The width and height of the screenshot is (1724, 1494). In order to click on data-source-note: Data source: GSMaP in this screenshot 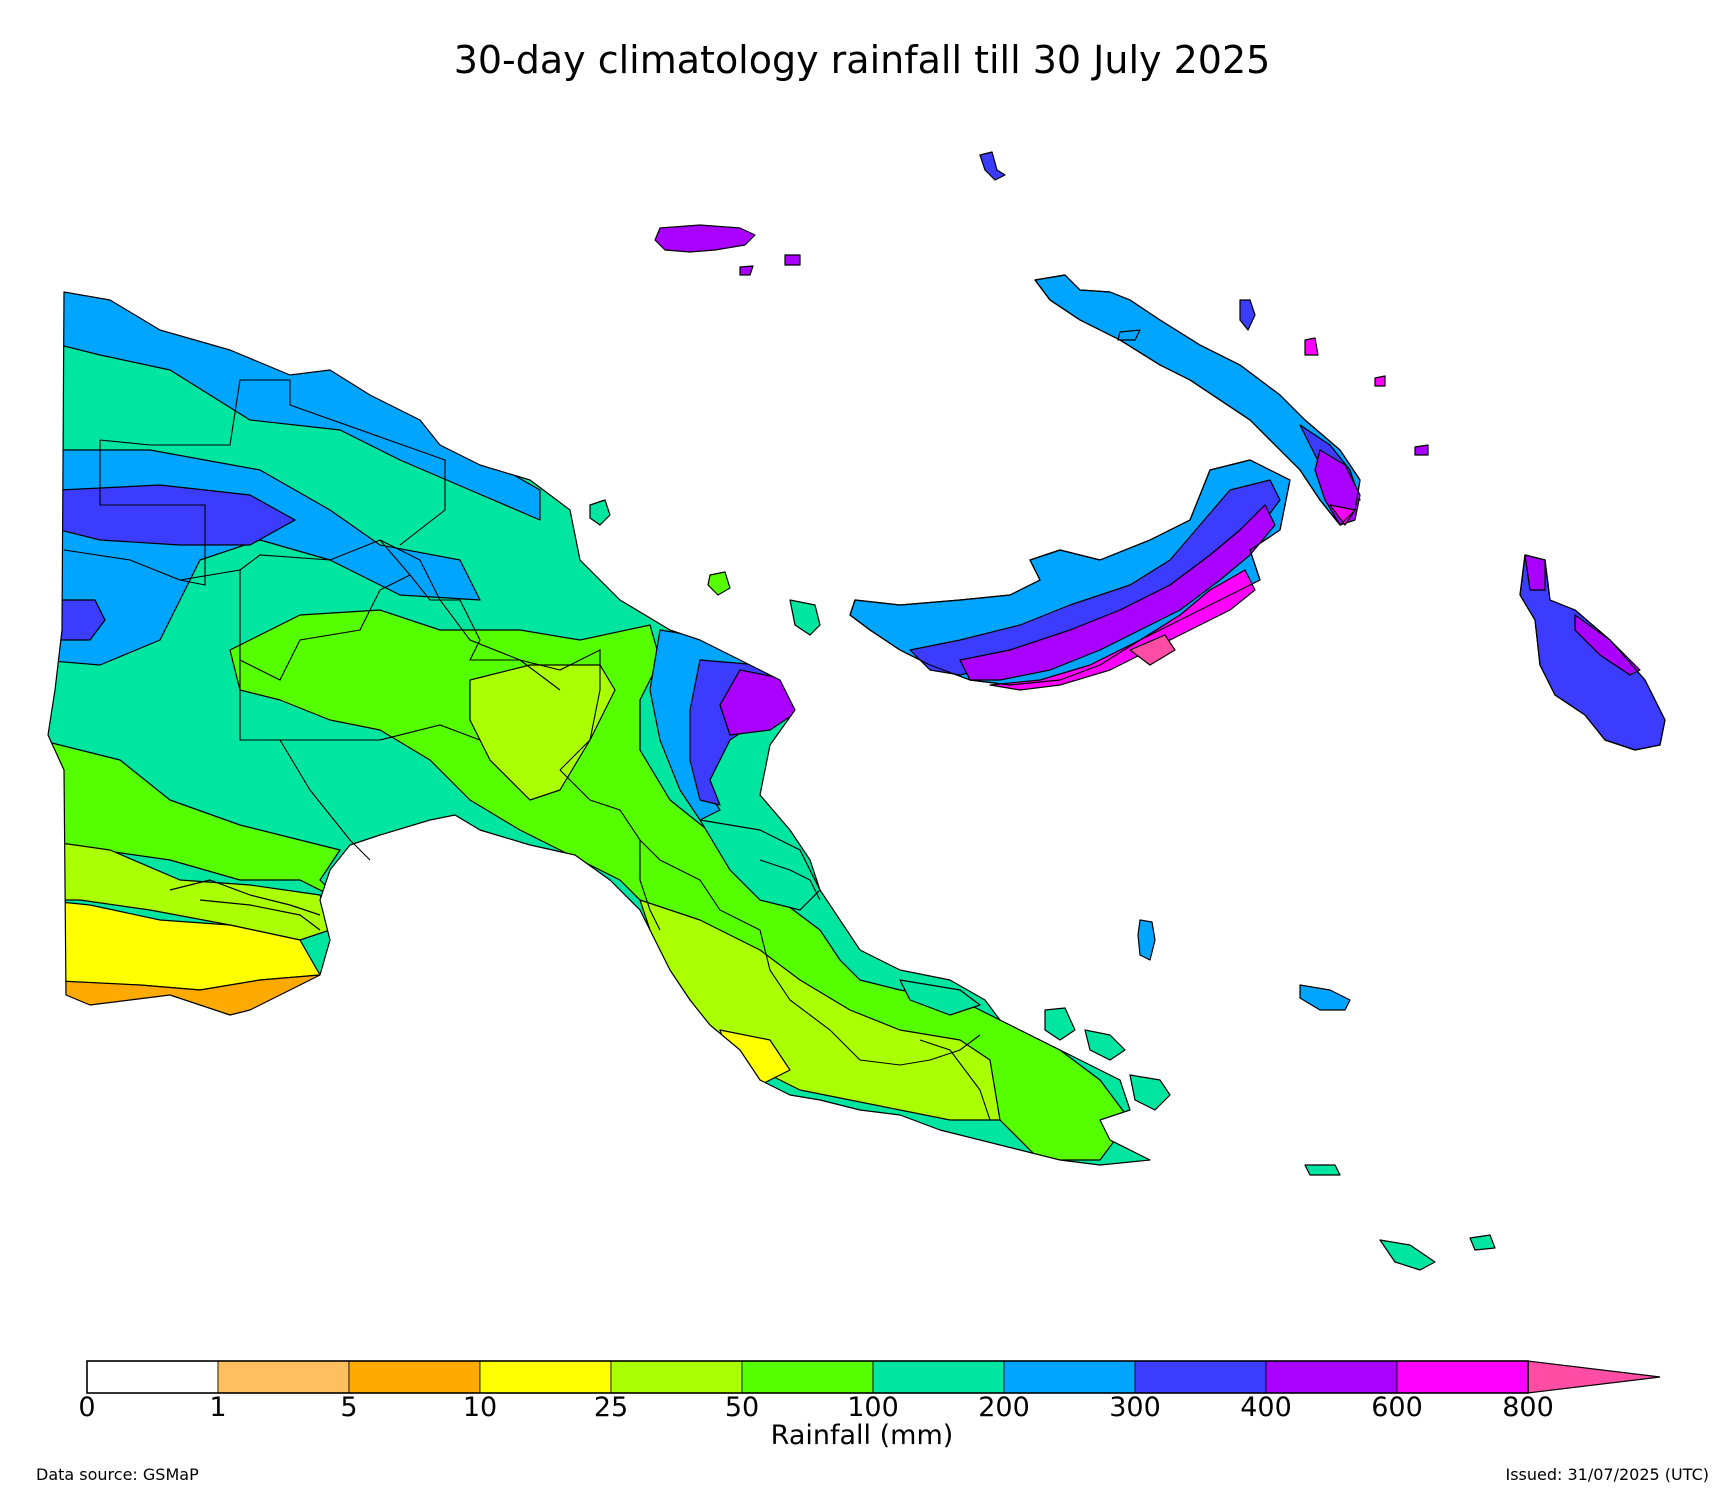, I will do `click(117, 1474)`.